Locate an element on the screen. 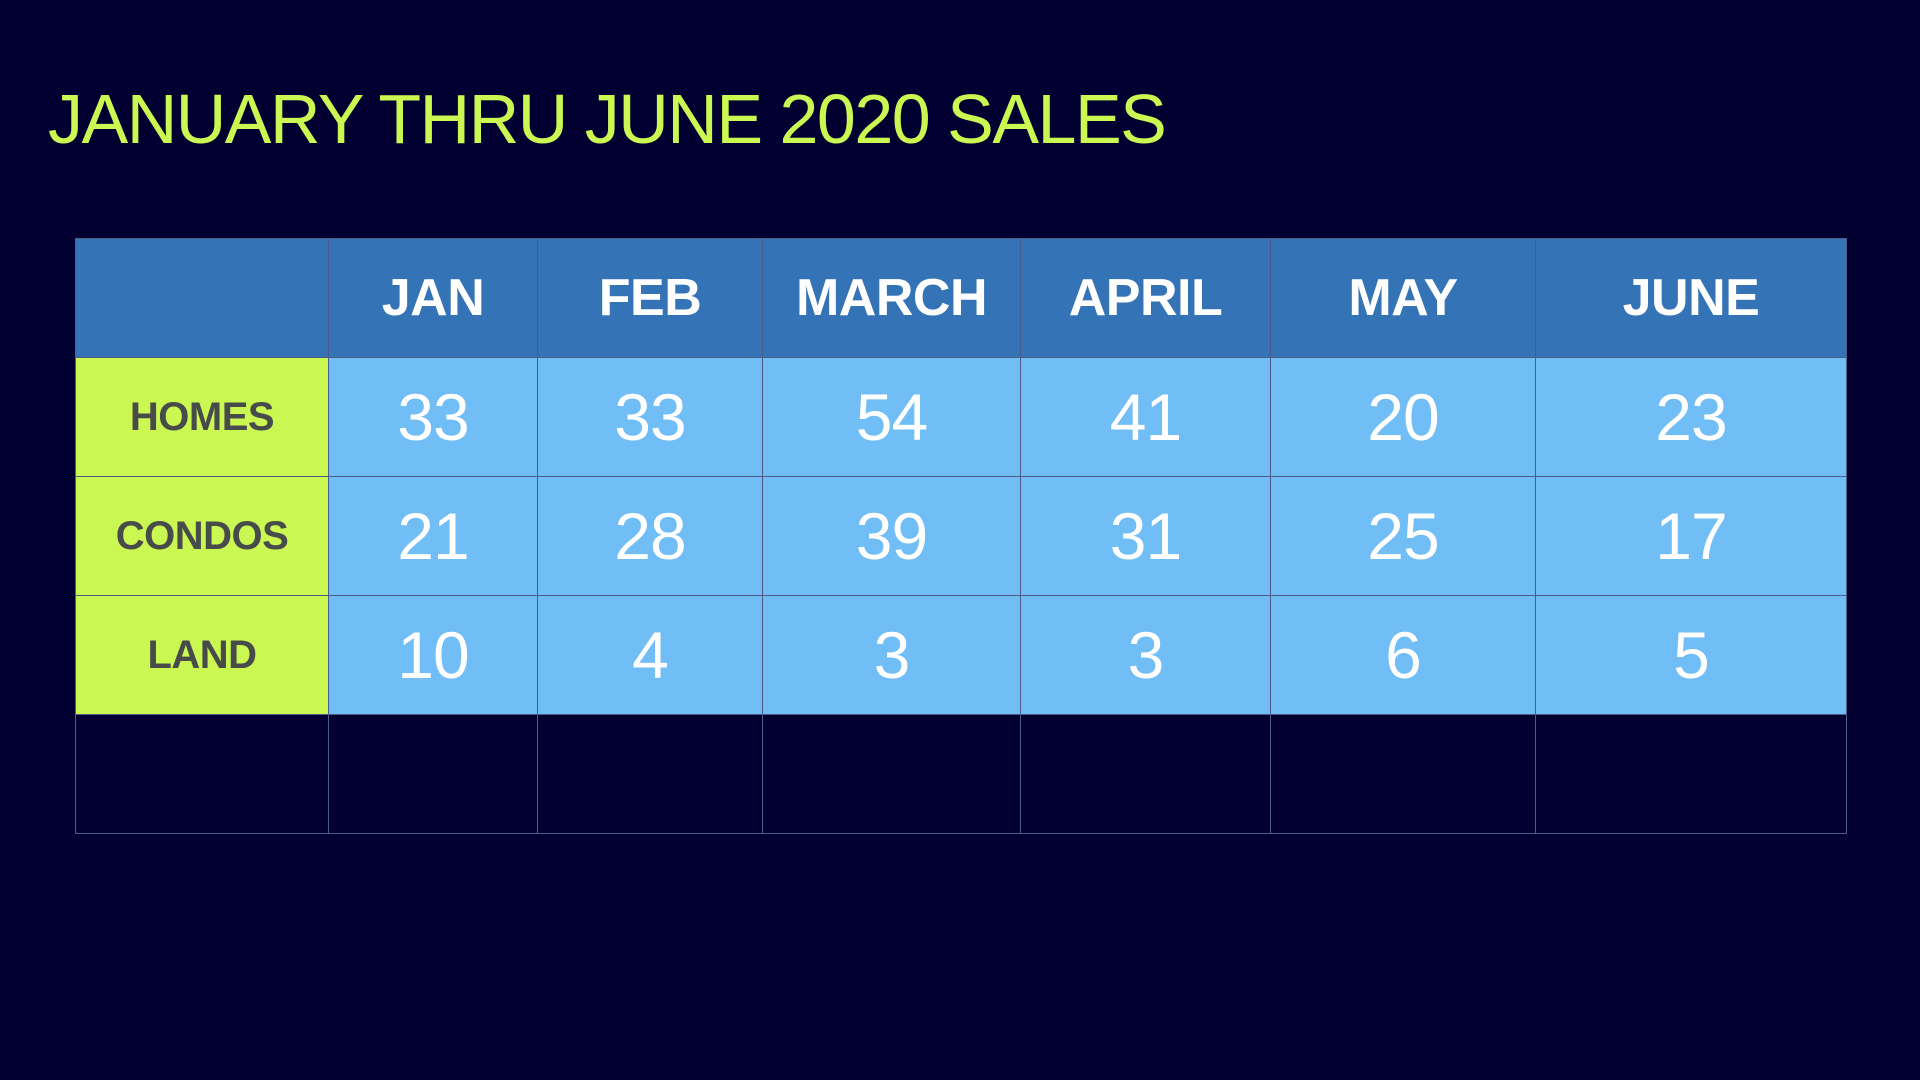  table-row-condos: CONDOS 21 28 39 31 25 17 is located at coordinates (961, 536).